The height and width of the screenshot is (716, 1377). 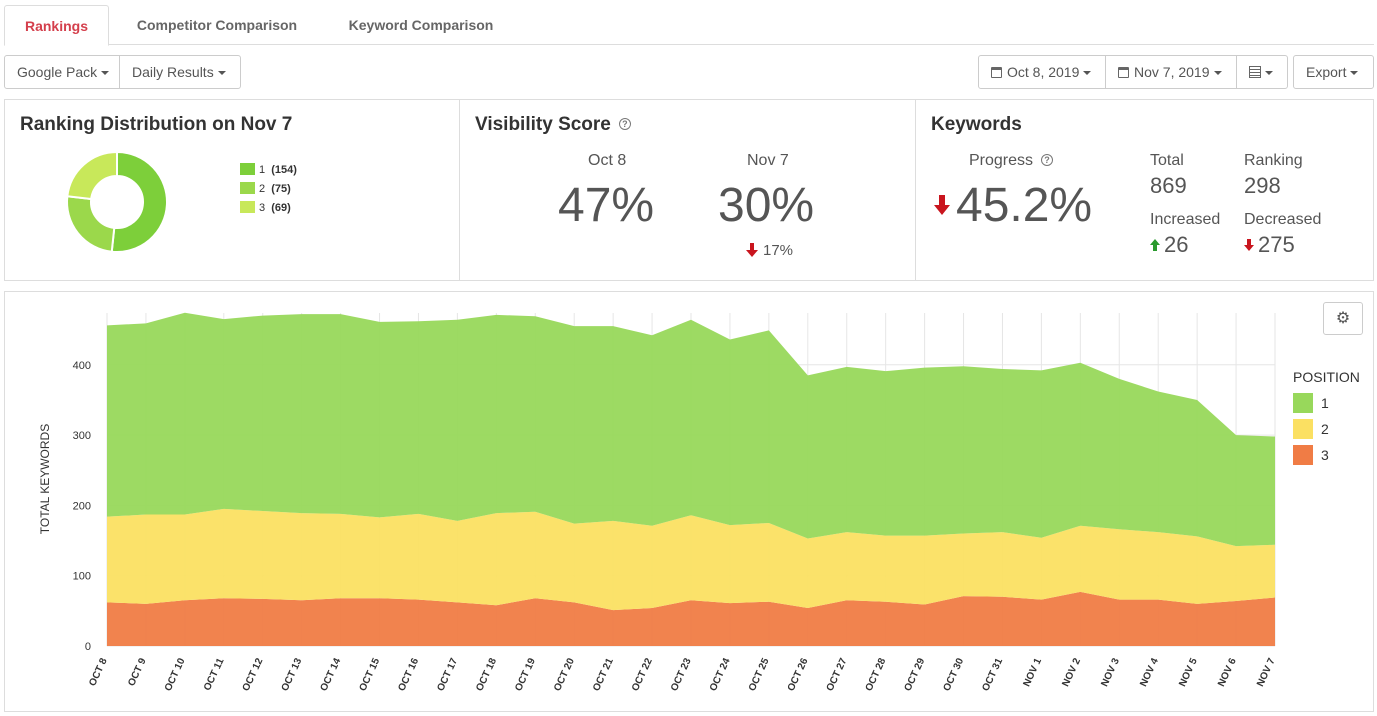 What do you see at coordinates (45, 479) in the screenshot?
I see `y-axis-label: TOTAL KEYWORDS` at bounding box center [45, 479].